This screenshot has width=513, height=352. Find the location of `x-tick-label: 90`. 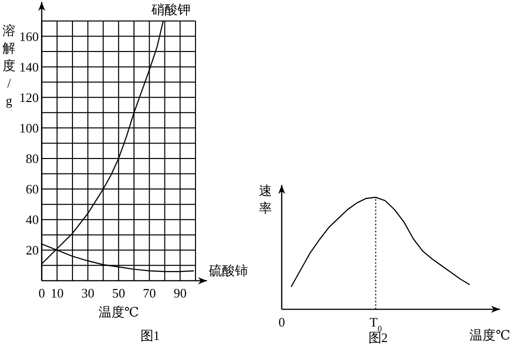

x-tick-label: 90 is located at coordinates (180, 293).